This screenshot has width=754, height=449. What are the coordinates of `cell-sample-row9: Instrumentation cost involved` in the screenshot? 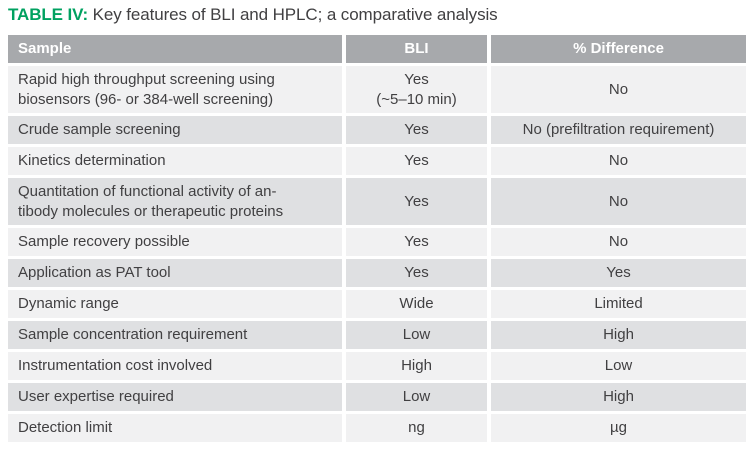 It's located at (175, 366).